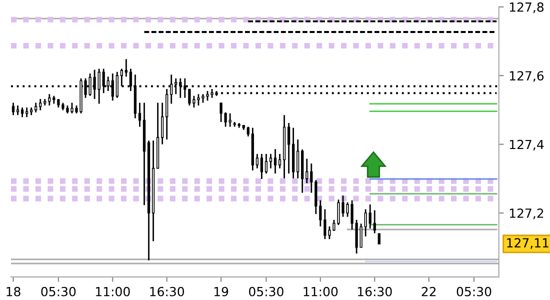 The height and width of the screenshot is (300, 550). What do you see at coordinates (527, 8) in the screenshot?
I see `y-tick-label: 127,8` at bounding box center [527, 8].